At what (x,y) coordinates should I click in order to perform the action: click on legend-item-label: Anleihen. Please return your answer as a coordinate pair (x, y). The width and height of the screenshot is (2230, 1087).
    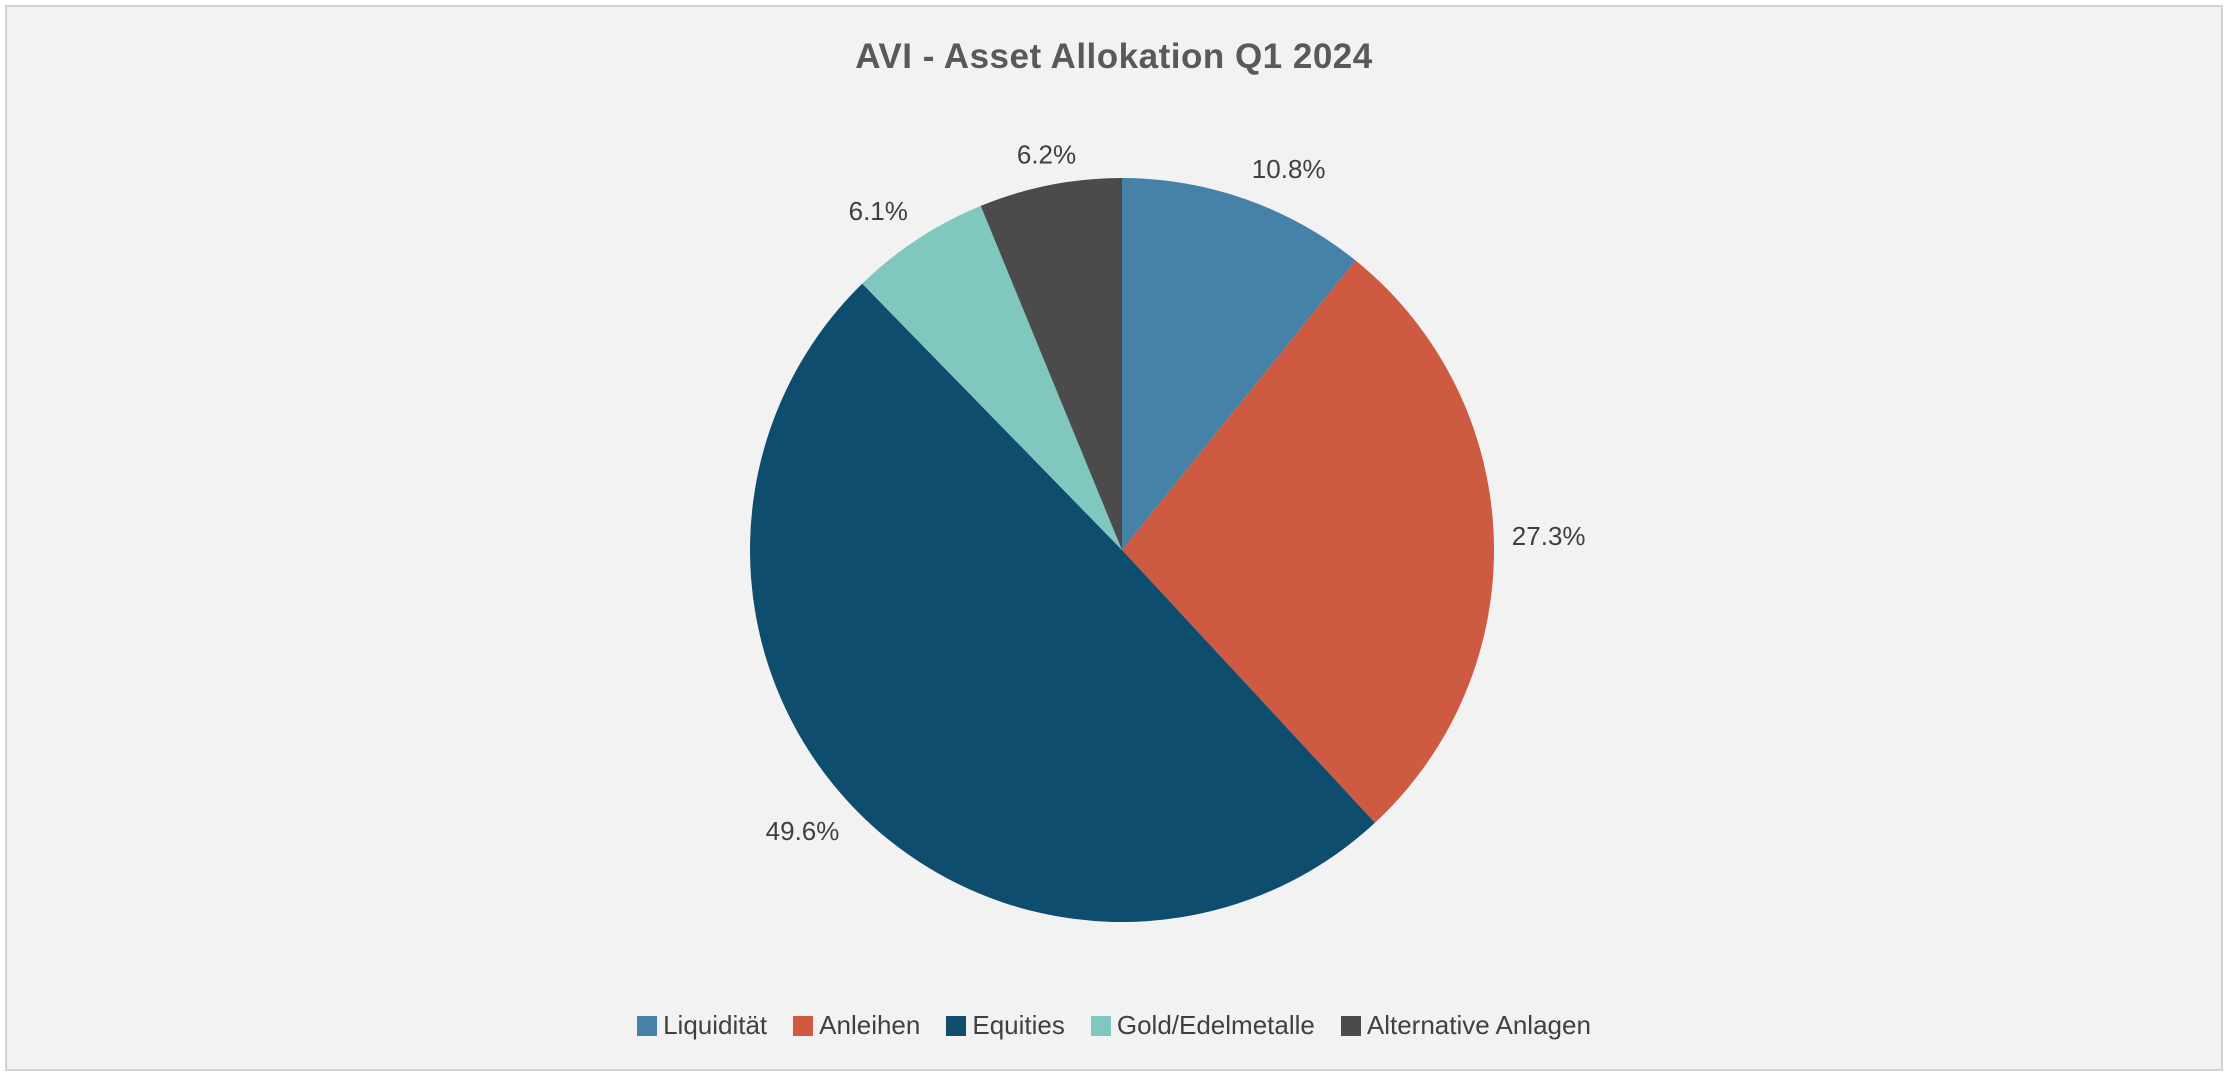
    Looking at the image, I should click on (869, 1025).